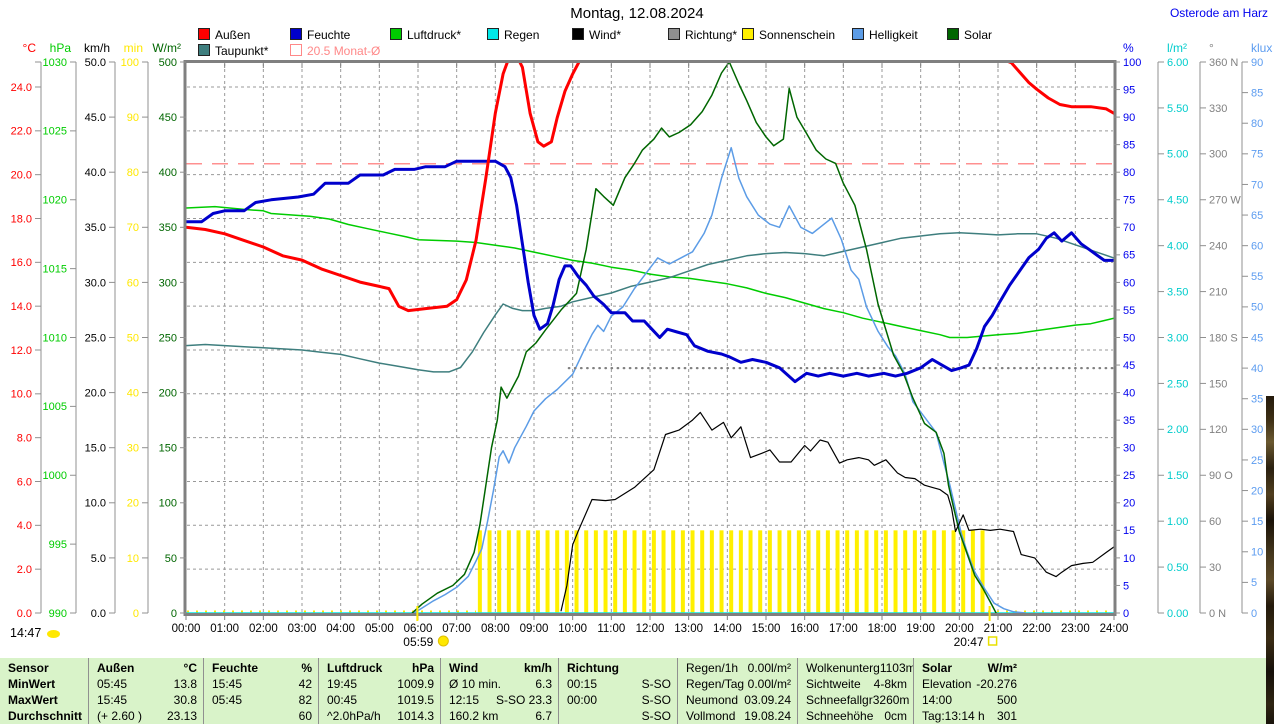  What do you see at coordinates (146, 668) in the screenshot?
I see `table-row: Außen °C` at bounding box center [146, 668].